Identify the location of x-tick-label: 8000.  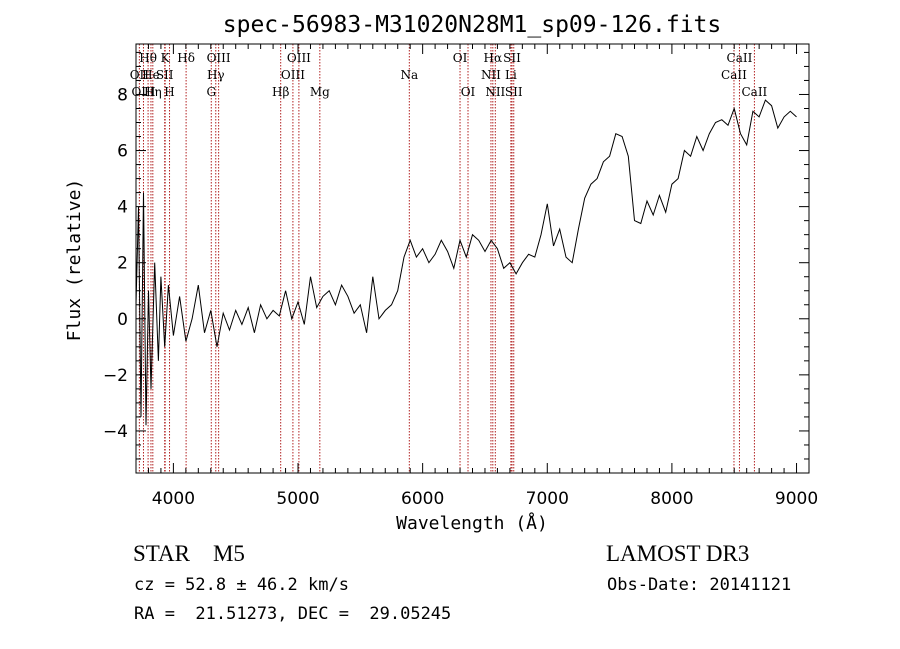
(671, 499).